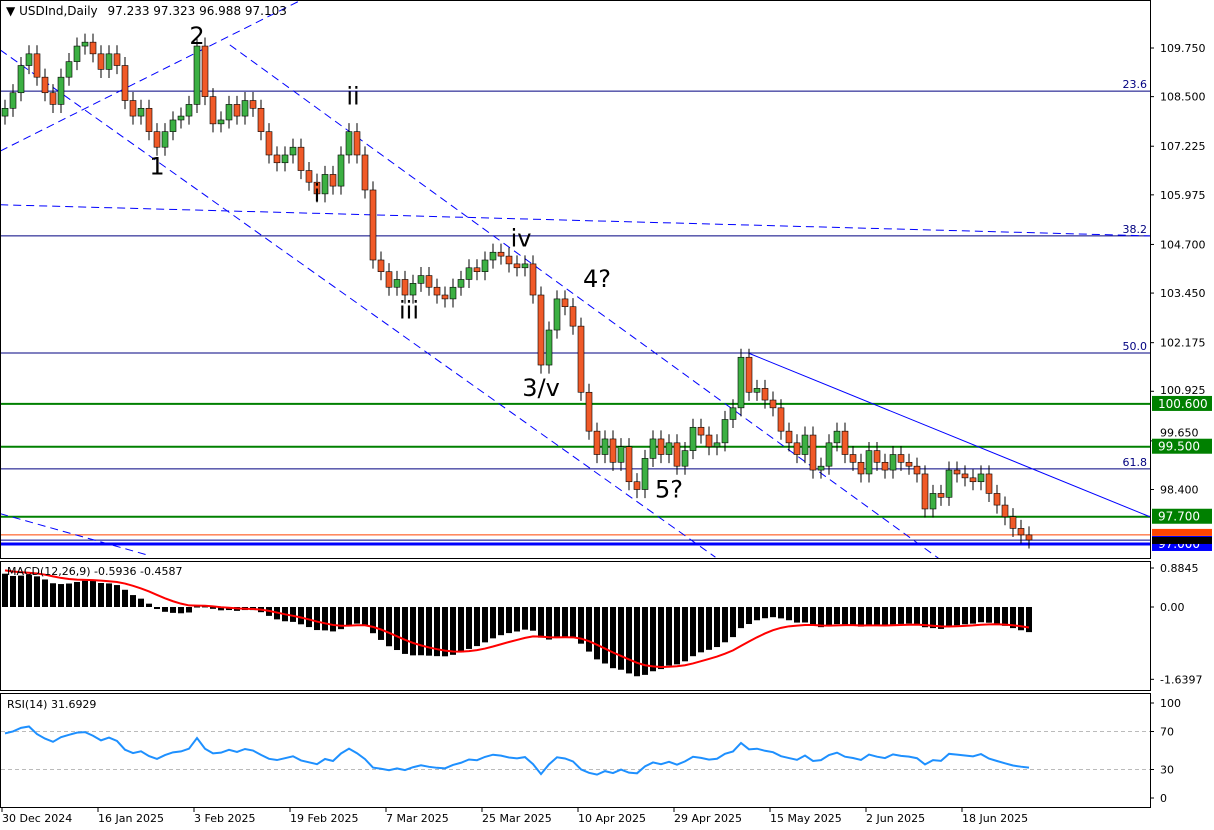 Image resolution: width=1214 pixels, height=830 pixels. What do you see at coordinates (11, 11) in the screenshot?
I see `triangle-down-icon: ▼` at bounding box center [11, 11].